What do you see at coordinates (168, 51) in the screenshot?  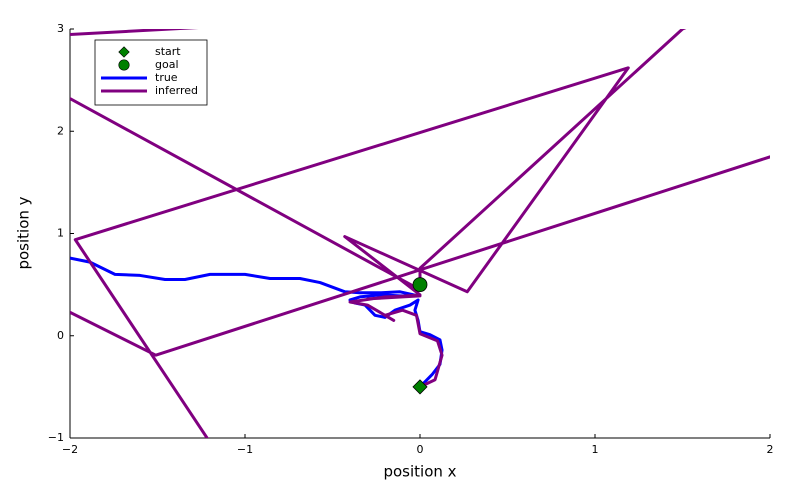 I see `legend-label: start` at bounding box center [168, 51].